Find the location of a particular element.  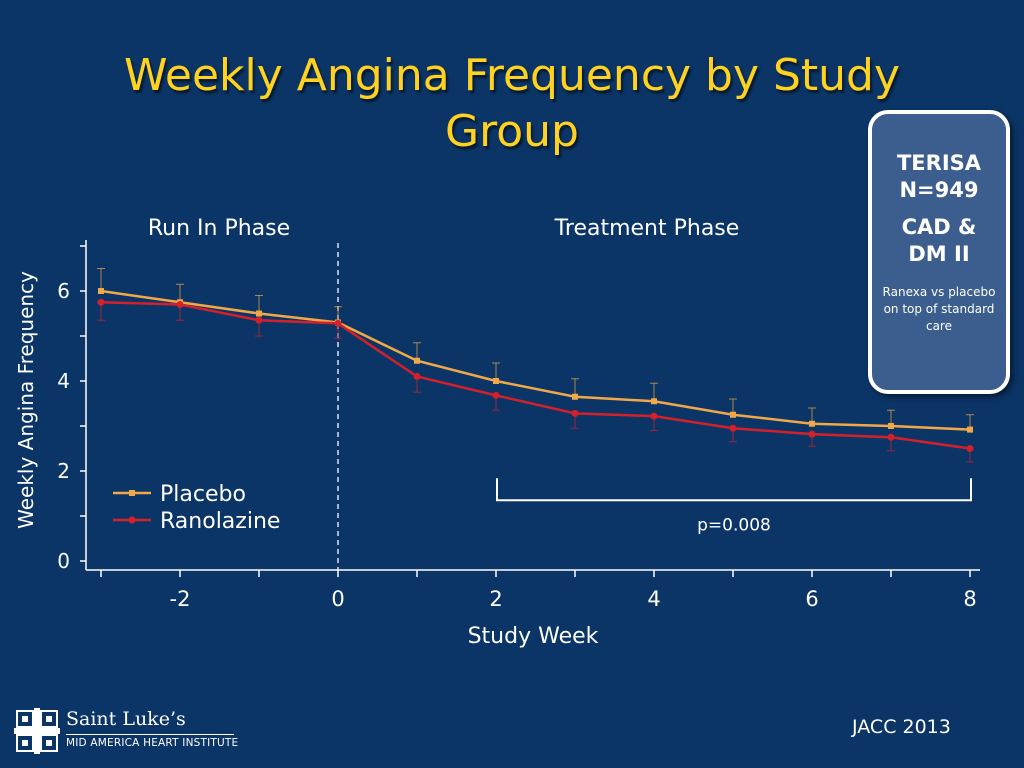

title-line-2: Group is located at coordinates (512, 131).